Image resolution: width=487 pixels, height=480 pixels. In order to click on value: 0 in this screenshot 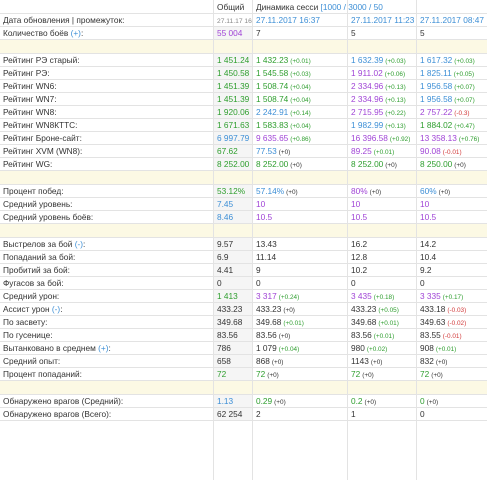, I will do `click(353, 283)`.